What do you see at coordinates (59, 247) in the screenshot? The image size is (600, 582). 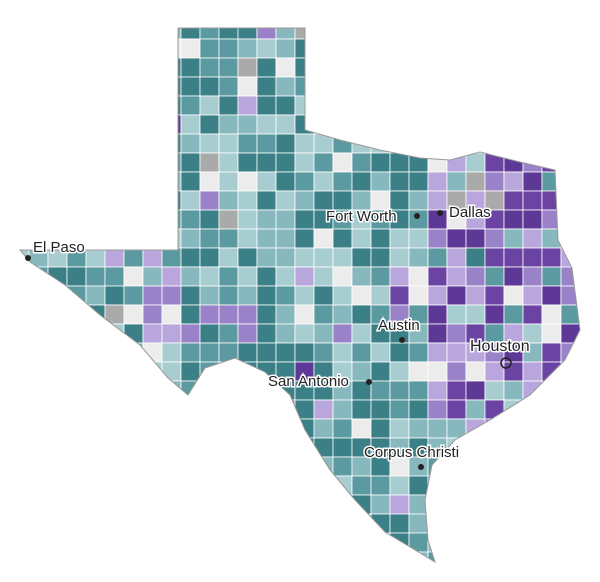 I see `city-label: El Paso` at bounding box center [59, 247].